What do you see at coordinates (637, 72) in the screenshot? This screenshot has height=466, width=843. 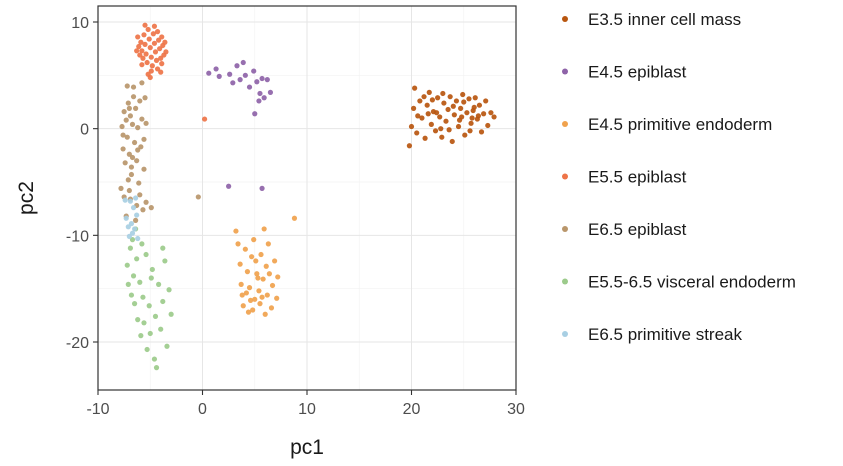 I see `legend-label: E4.5 epiblast` at bounding box center [637, 72].